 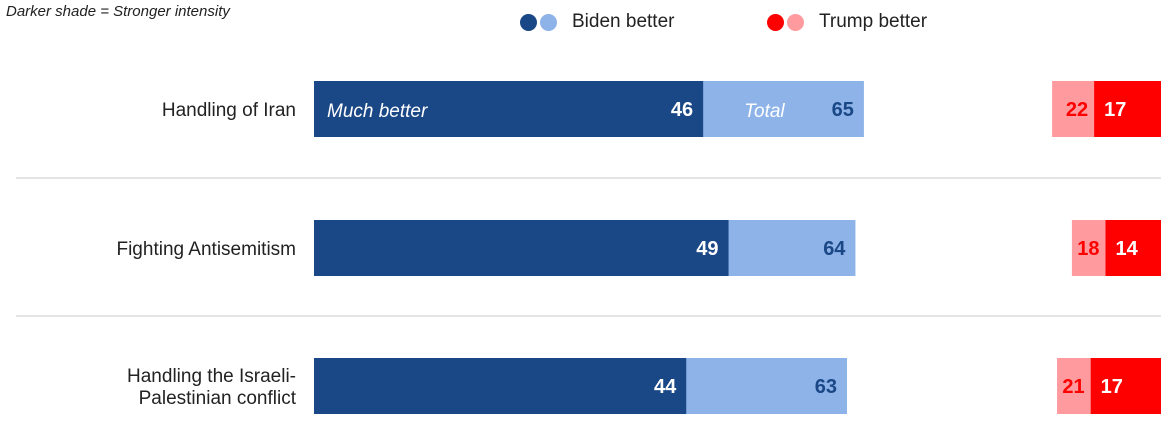 I want to click on inline-label-total: Total, so click(x=764, y=111).